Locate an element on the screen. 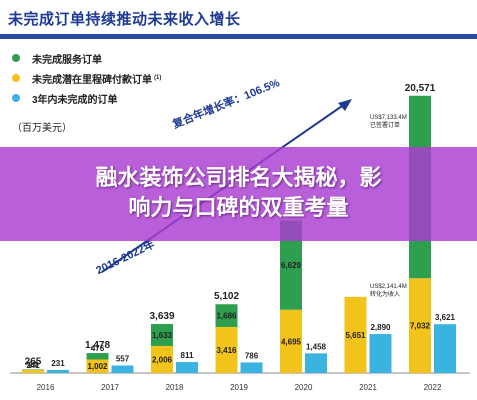 The height and width of the screenshot is (400, 477). segment-data-label: 2,006 is located at coordinates (162, 359).